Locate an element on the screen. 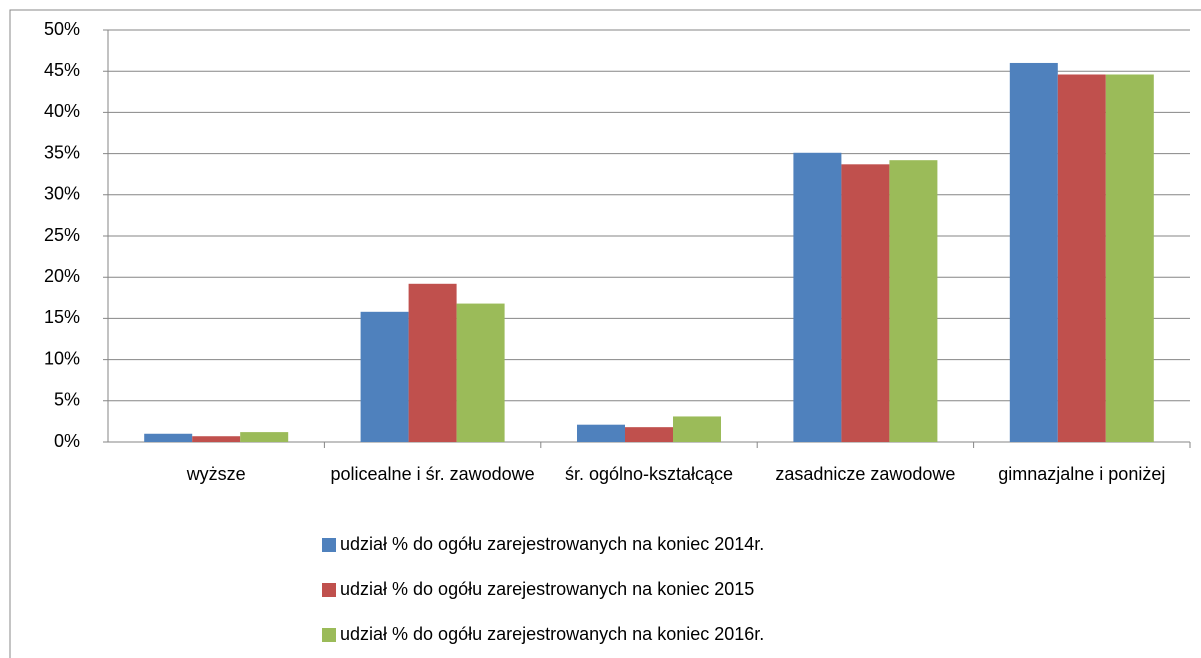  y-tick-label: 10% is located at coordinates (62, 358).